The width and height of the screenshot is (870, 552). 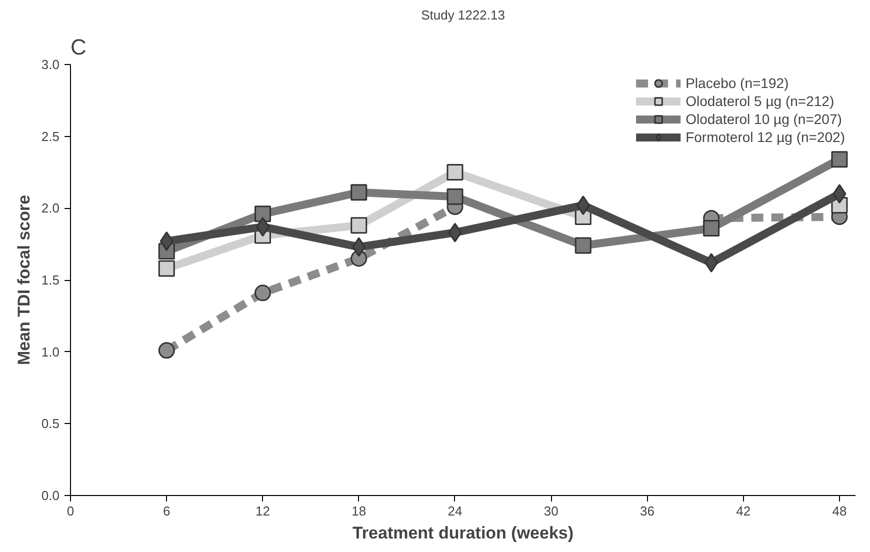 I want to click on y-axis-title: Mean TDI focal score, so click(x=24, y=280).